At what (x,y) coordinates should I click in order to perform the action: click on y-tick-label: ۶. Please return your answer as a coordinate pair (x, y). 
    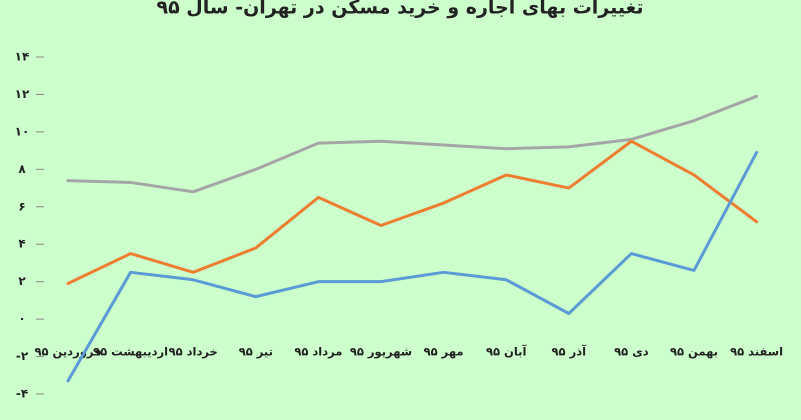
    Looking at the image, I should click on (21, 206).